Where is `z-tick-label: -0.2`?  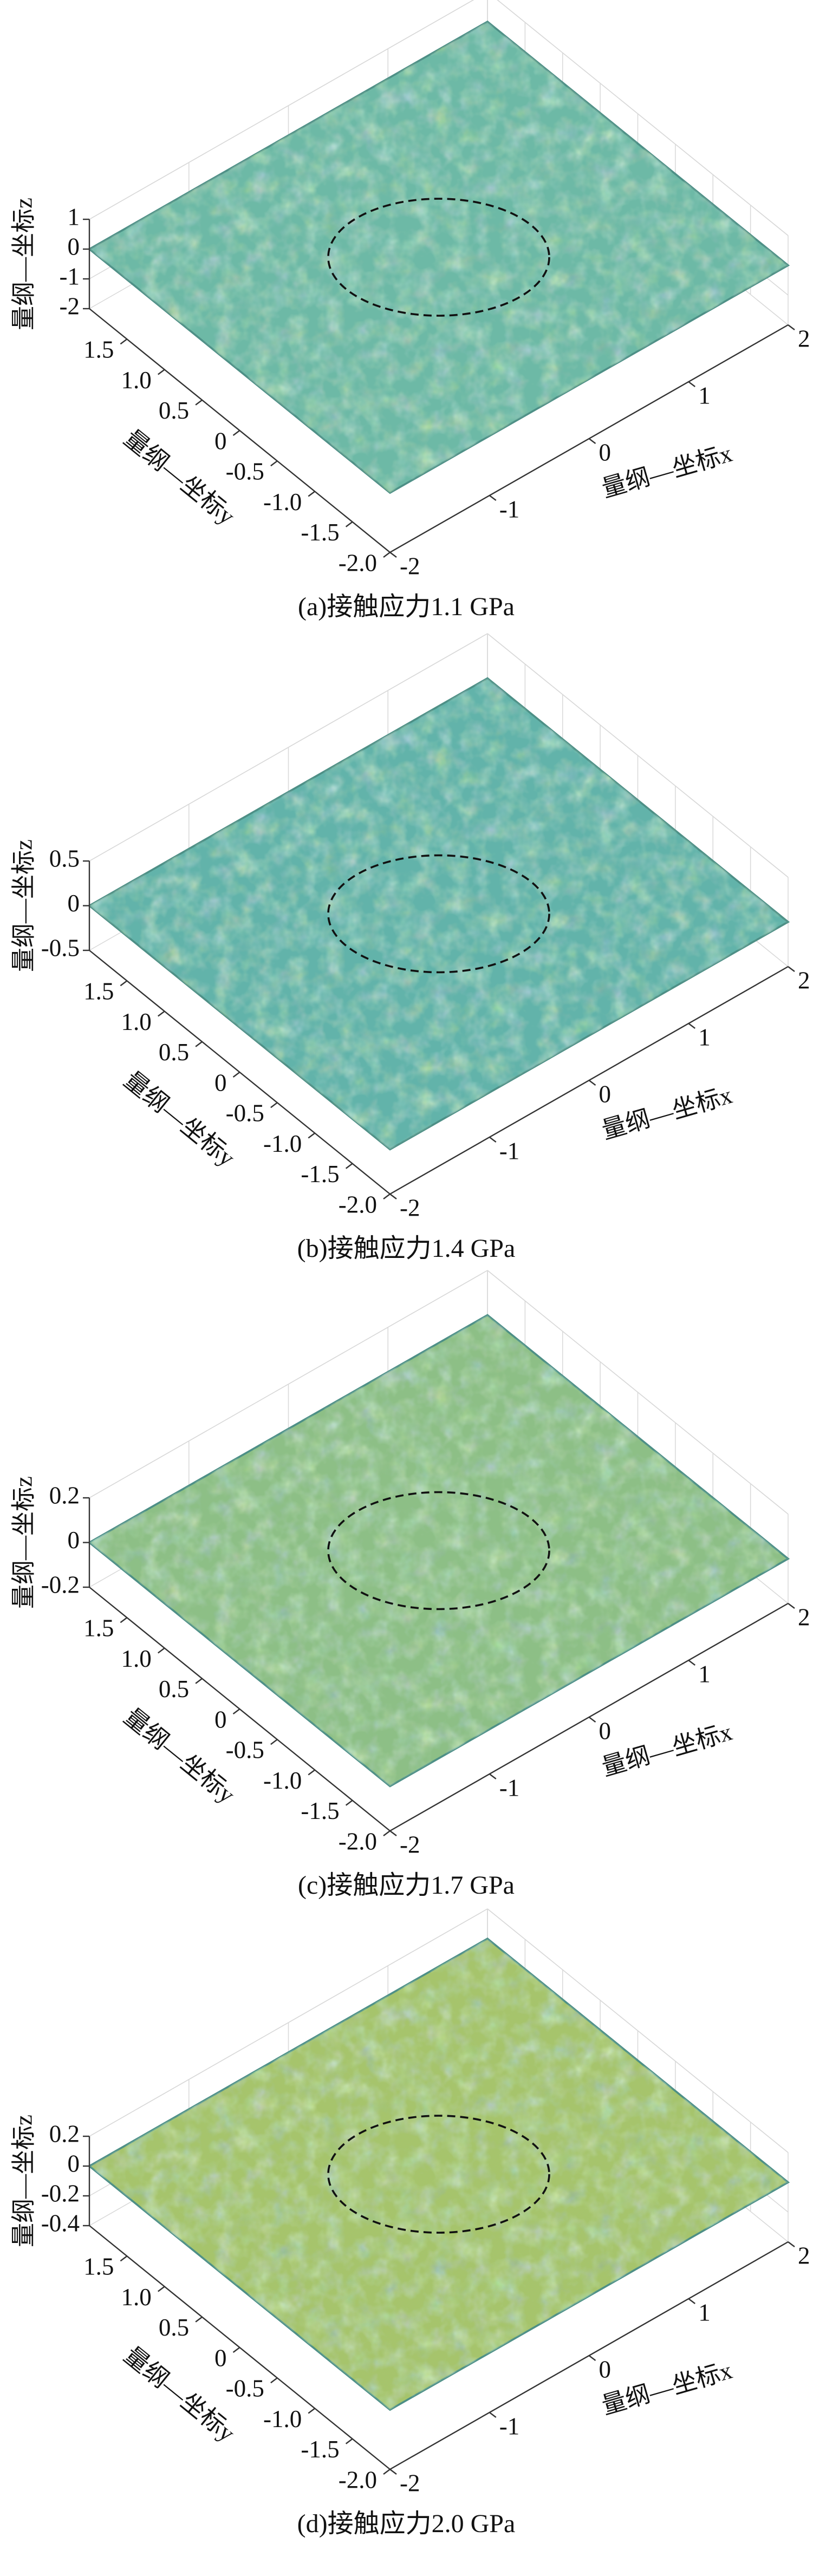
z-tick-label: -0.2 is located at coordinates (60, 1584).